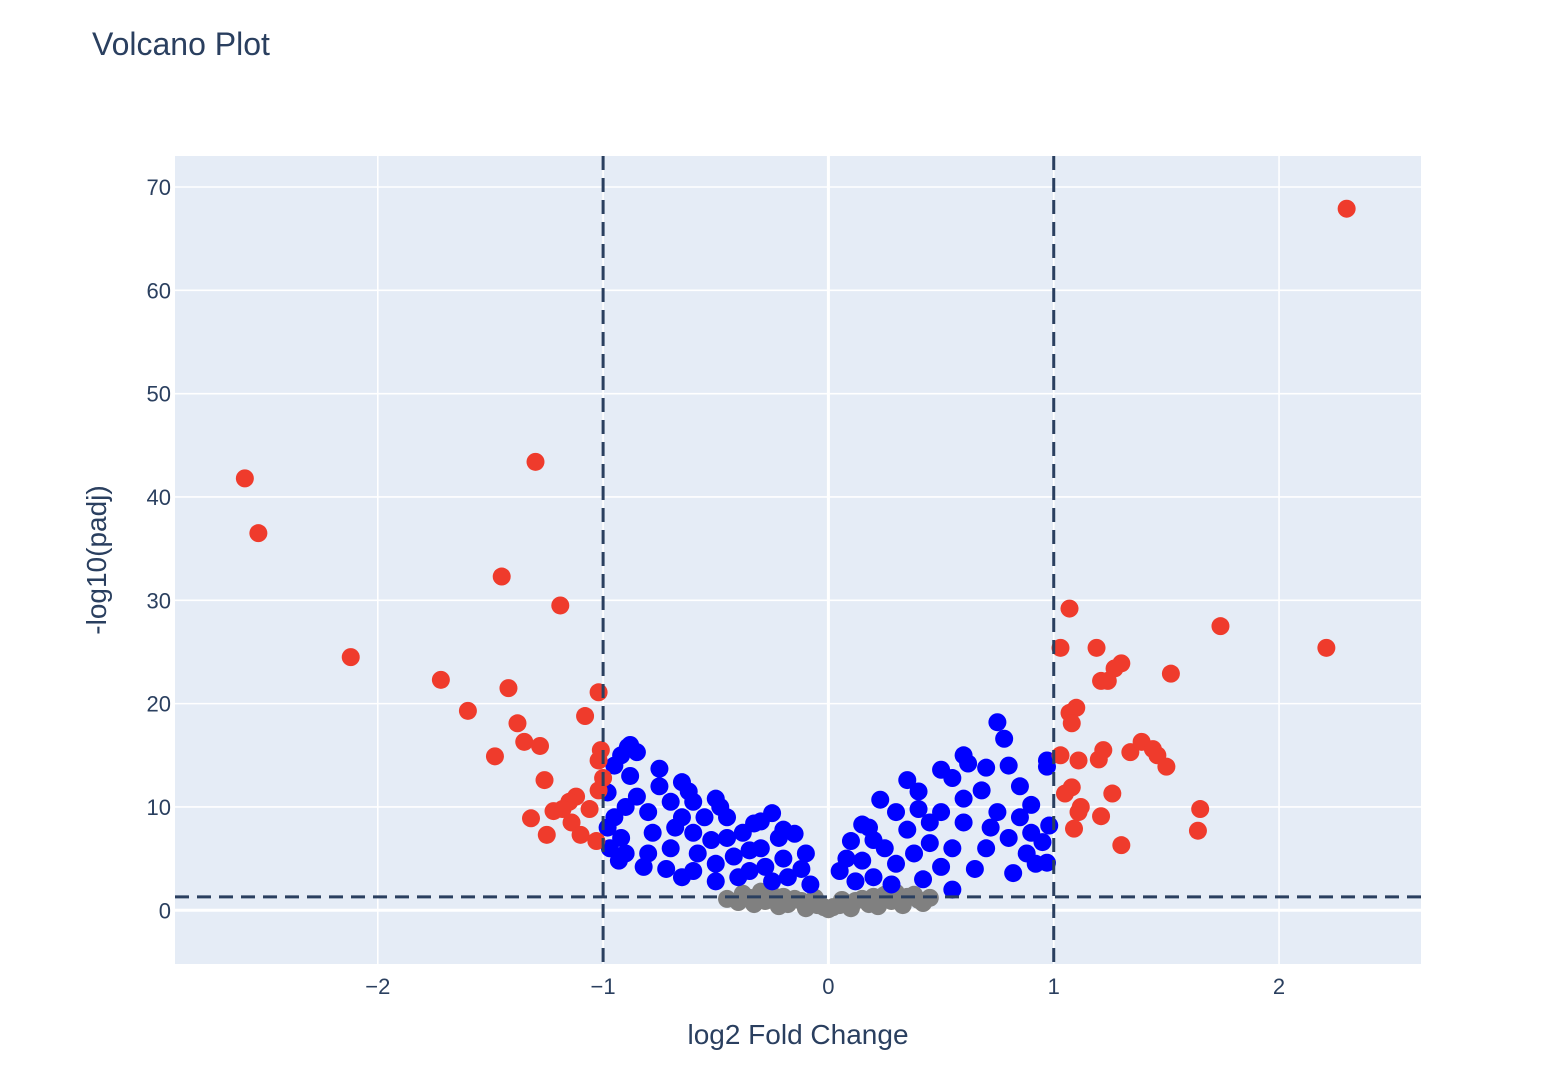 The height and width of the screenshot is (1086, 1558). What do you see at coordinates (797, 1034) in the screenshot?
I see `x-axis-label: log2 Fold Change` at bounding box center [797, 1034].